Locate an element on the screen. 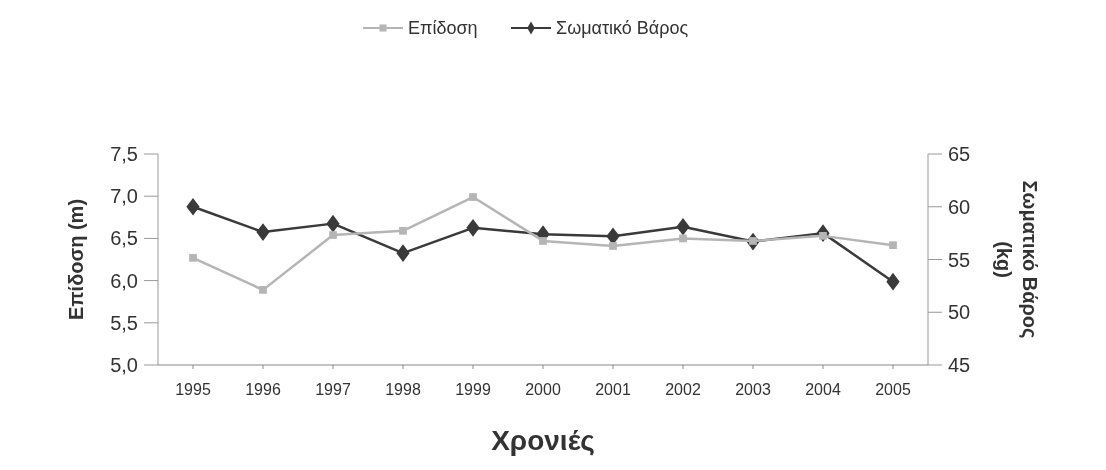 This screenshot has height=470, width=1106. y2-tick-label: 45 is located at coordinates (959, 365).